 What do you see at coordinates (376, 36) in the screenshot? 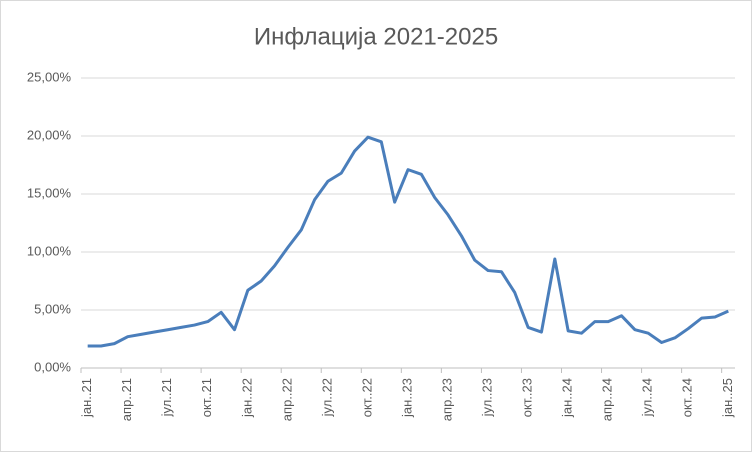
I see `chart-title: Инфлација 2021-2025` at bounding box center [376, 36].